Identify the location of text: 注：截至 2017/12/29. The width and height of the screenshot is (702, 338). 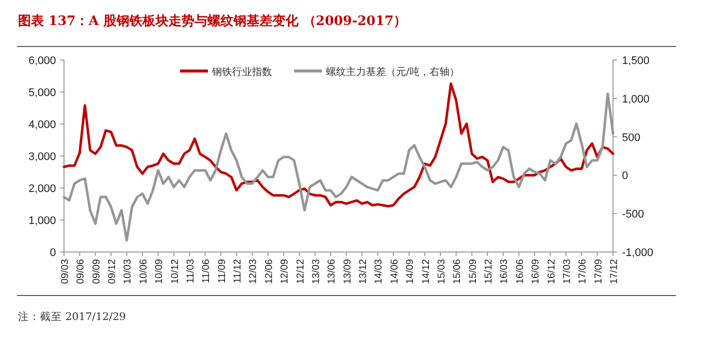
(72, 316).